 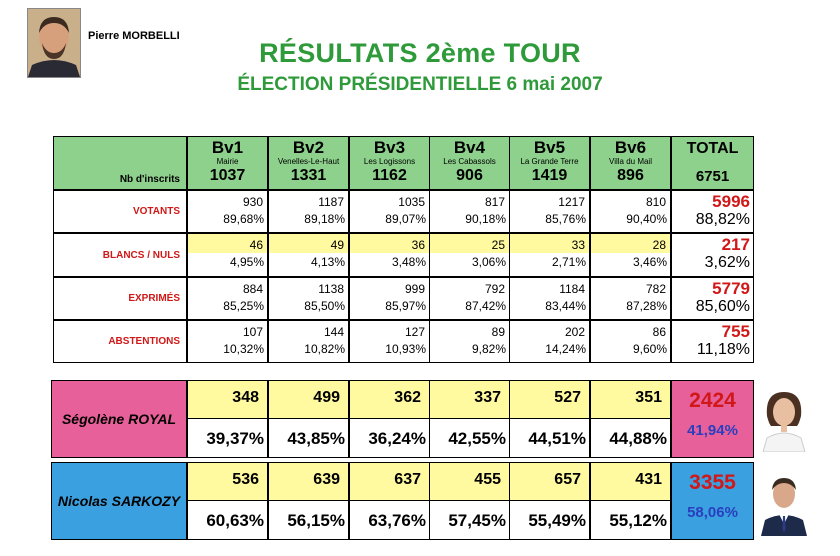 What do you see at coordinates (735, 331) in the screenshot?
I see `total-value: 755` at bounding box center [735, 331].